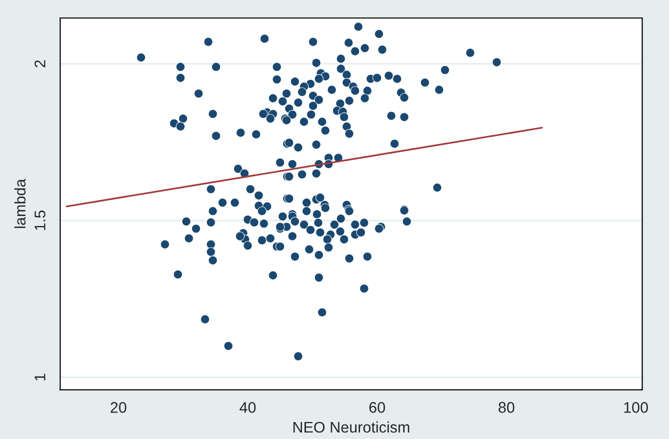  Describe the element at coordinates (20, 203) in the screenshot. I see `y-axis-title: lambda` at that location.